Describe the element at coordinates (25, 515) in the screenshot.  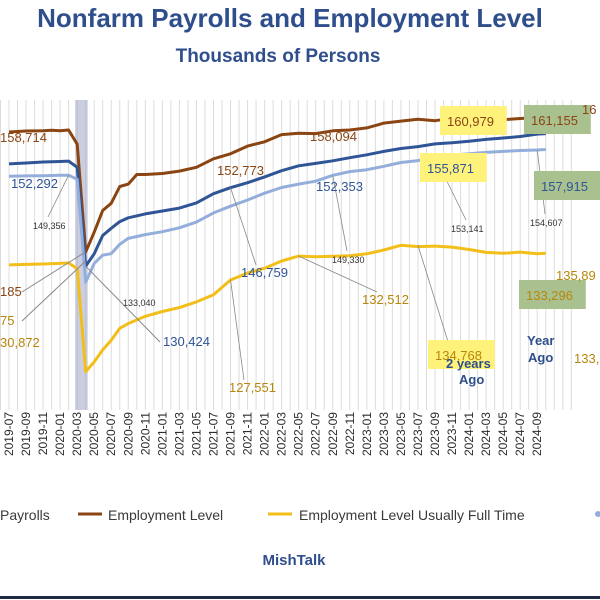
I see `legend-label-nonfarm-payrolls: Payrolls` at that location.